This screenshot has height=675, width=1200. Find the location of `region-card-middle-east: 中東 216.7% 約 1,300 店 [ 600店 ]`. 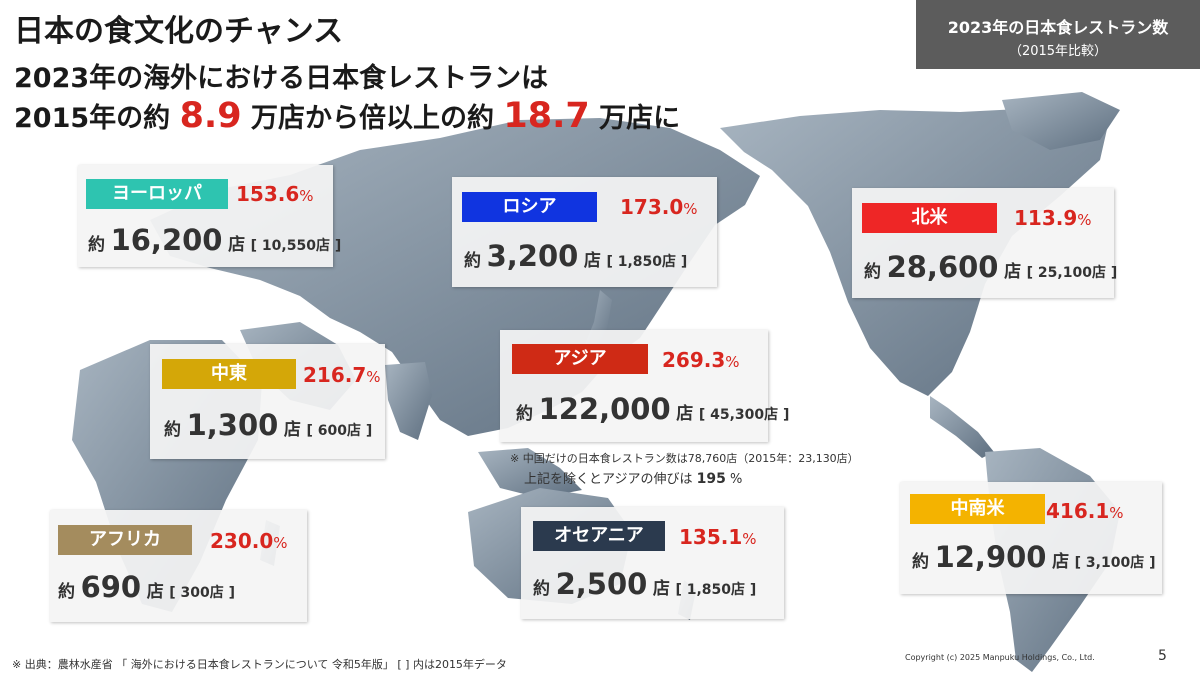

region-card-middle-east: 中東 216.7% 約 1,300 店 [ 600店 ] is located at coordinates (267, 401).